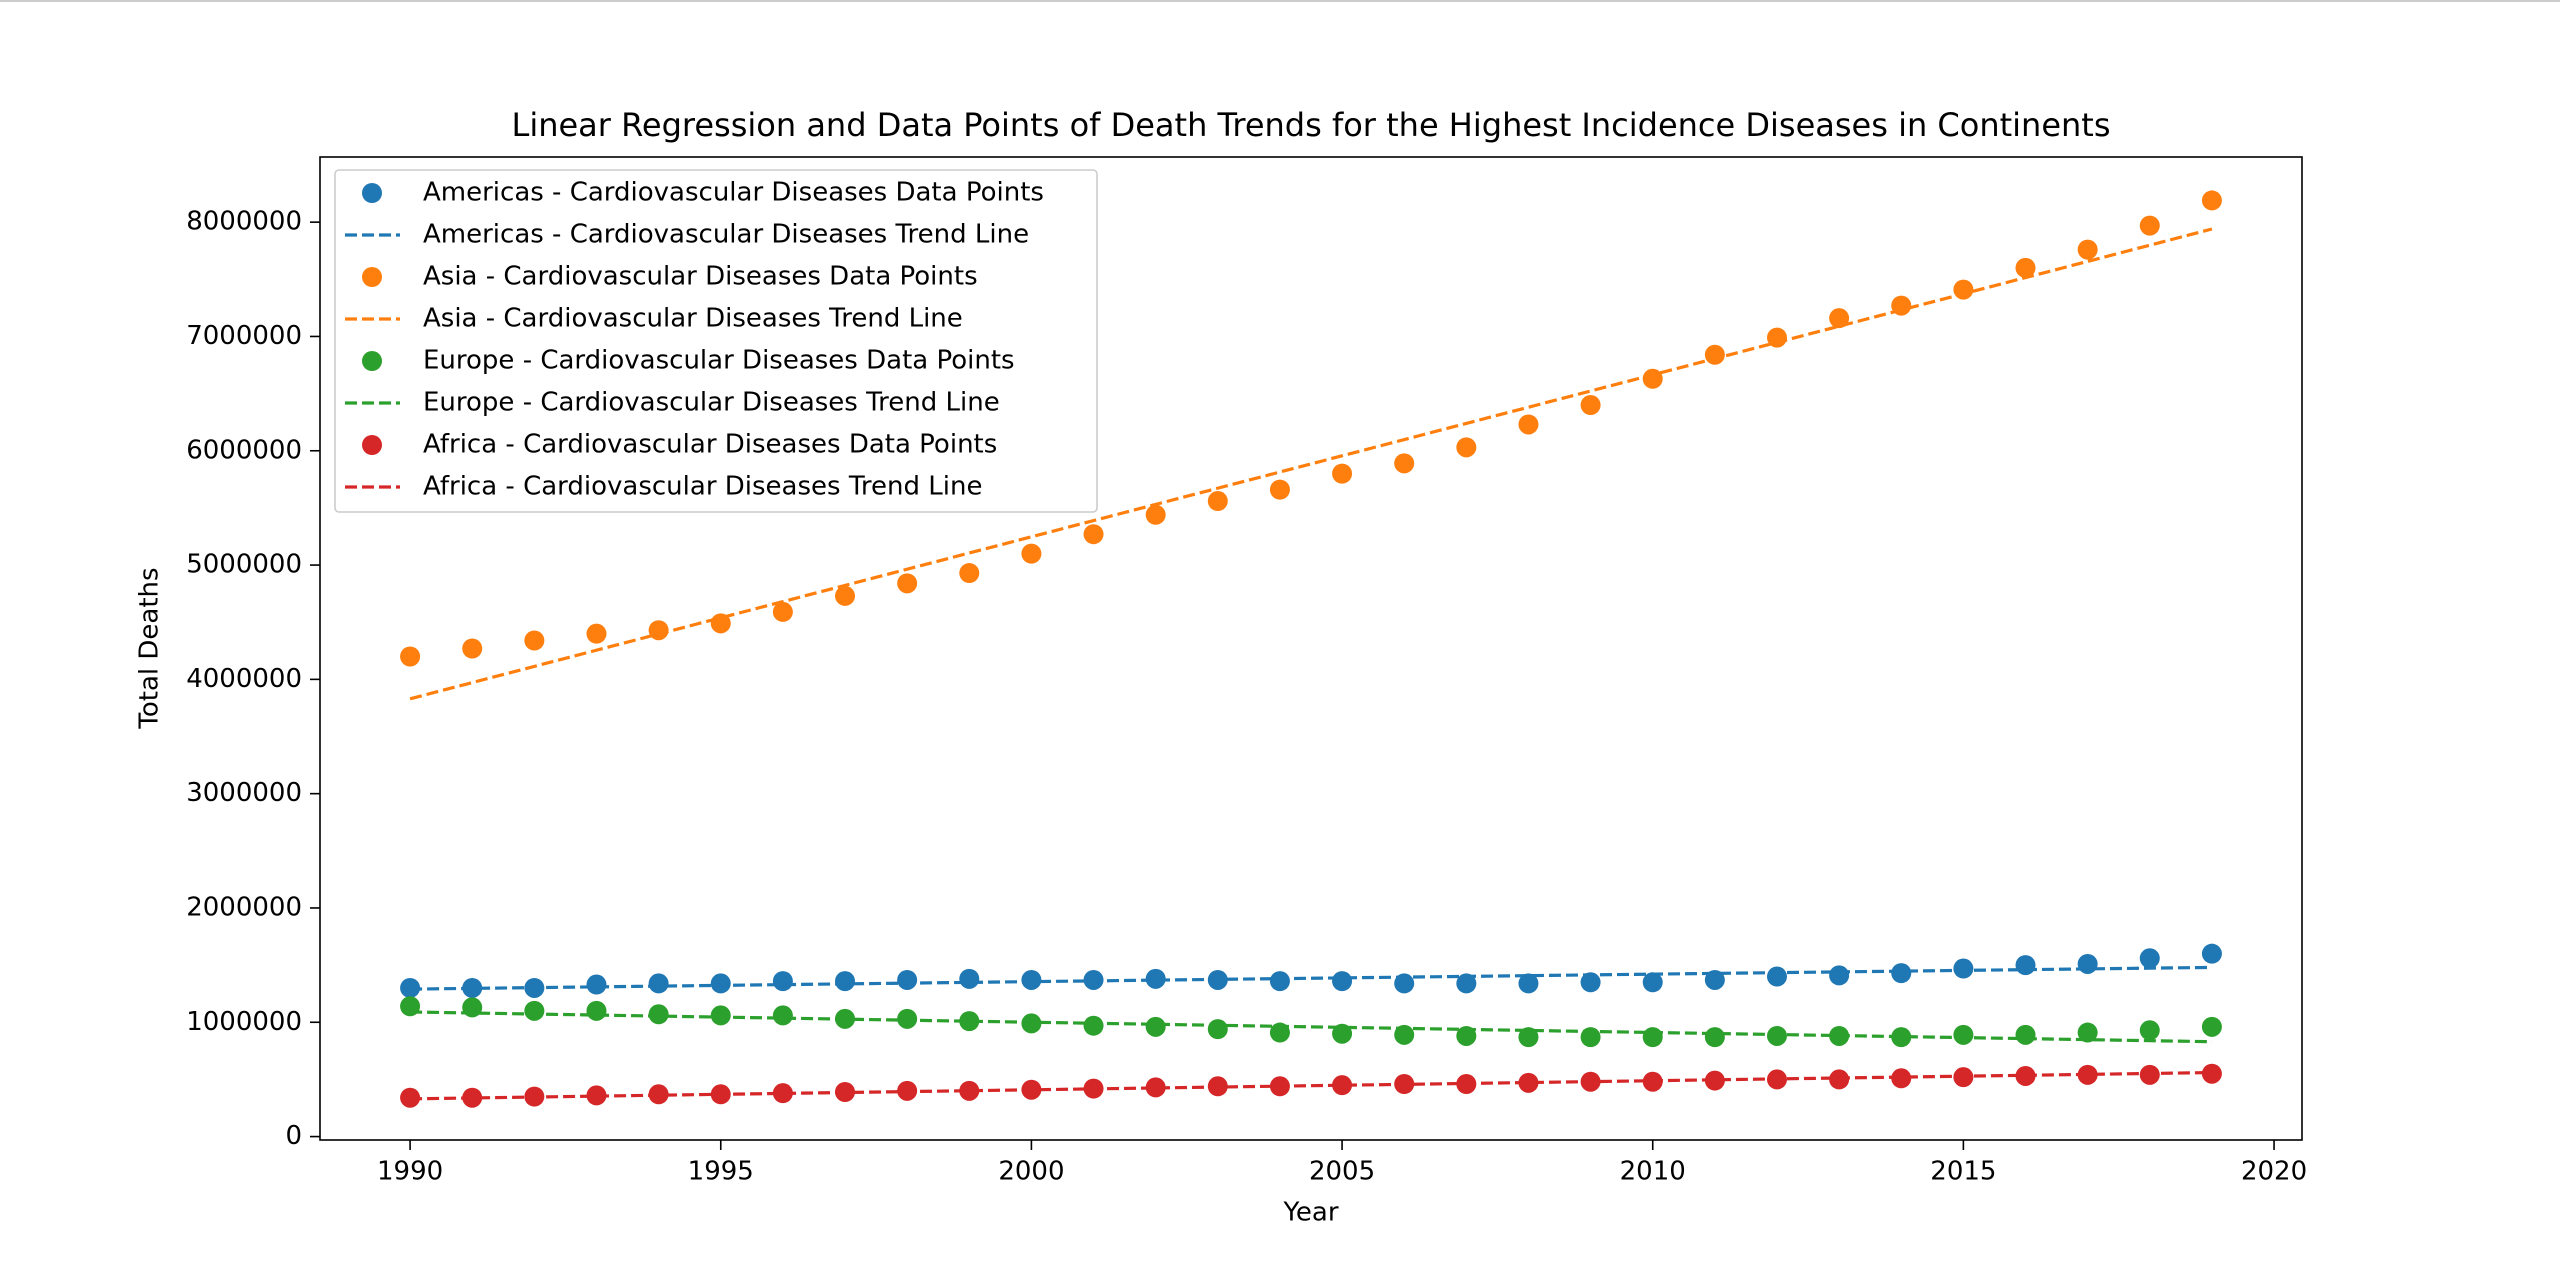 This screenshot has height=1282, width=2560. What do you see at coordinates (150, 648) in the screenshot?
I see `y-axis-label: Total Deaths` at bounding box center [150, 648].